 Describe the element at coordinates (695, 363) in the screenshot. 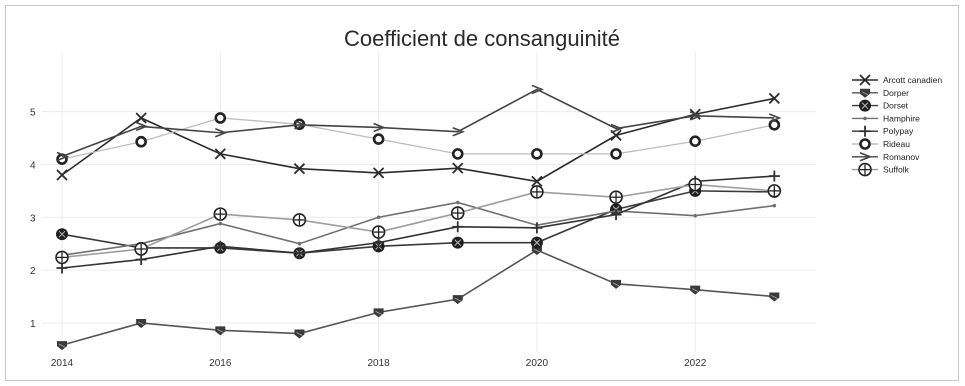

I see `x-tick-label: 2022` at that location.